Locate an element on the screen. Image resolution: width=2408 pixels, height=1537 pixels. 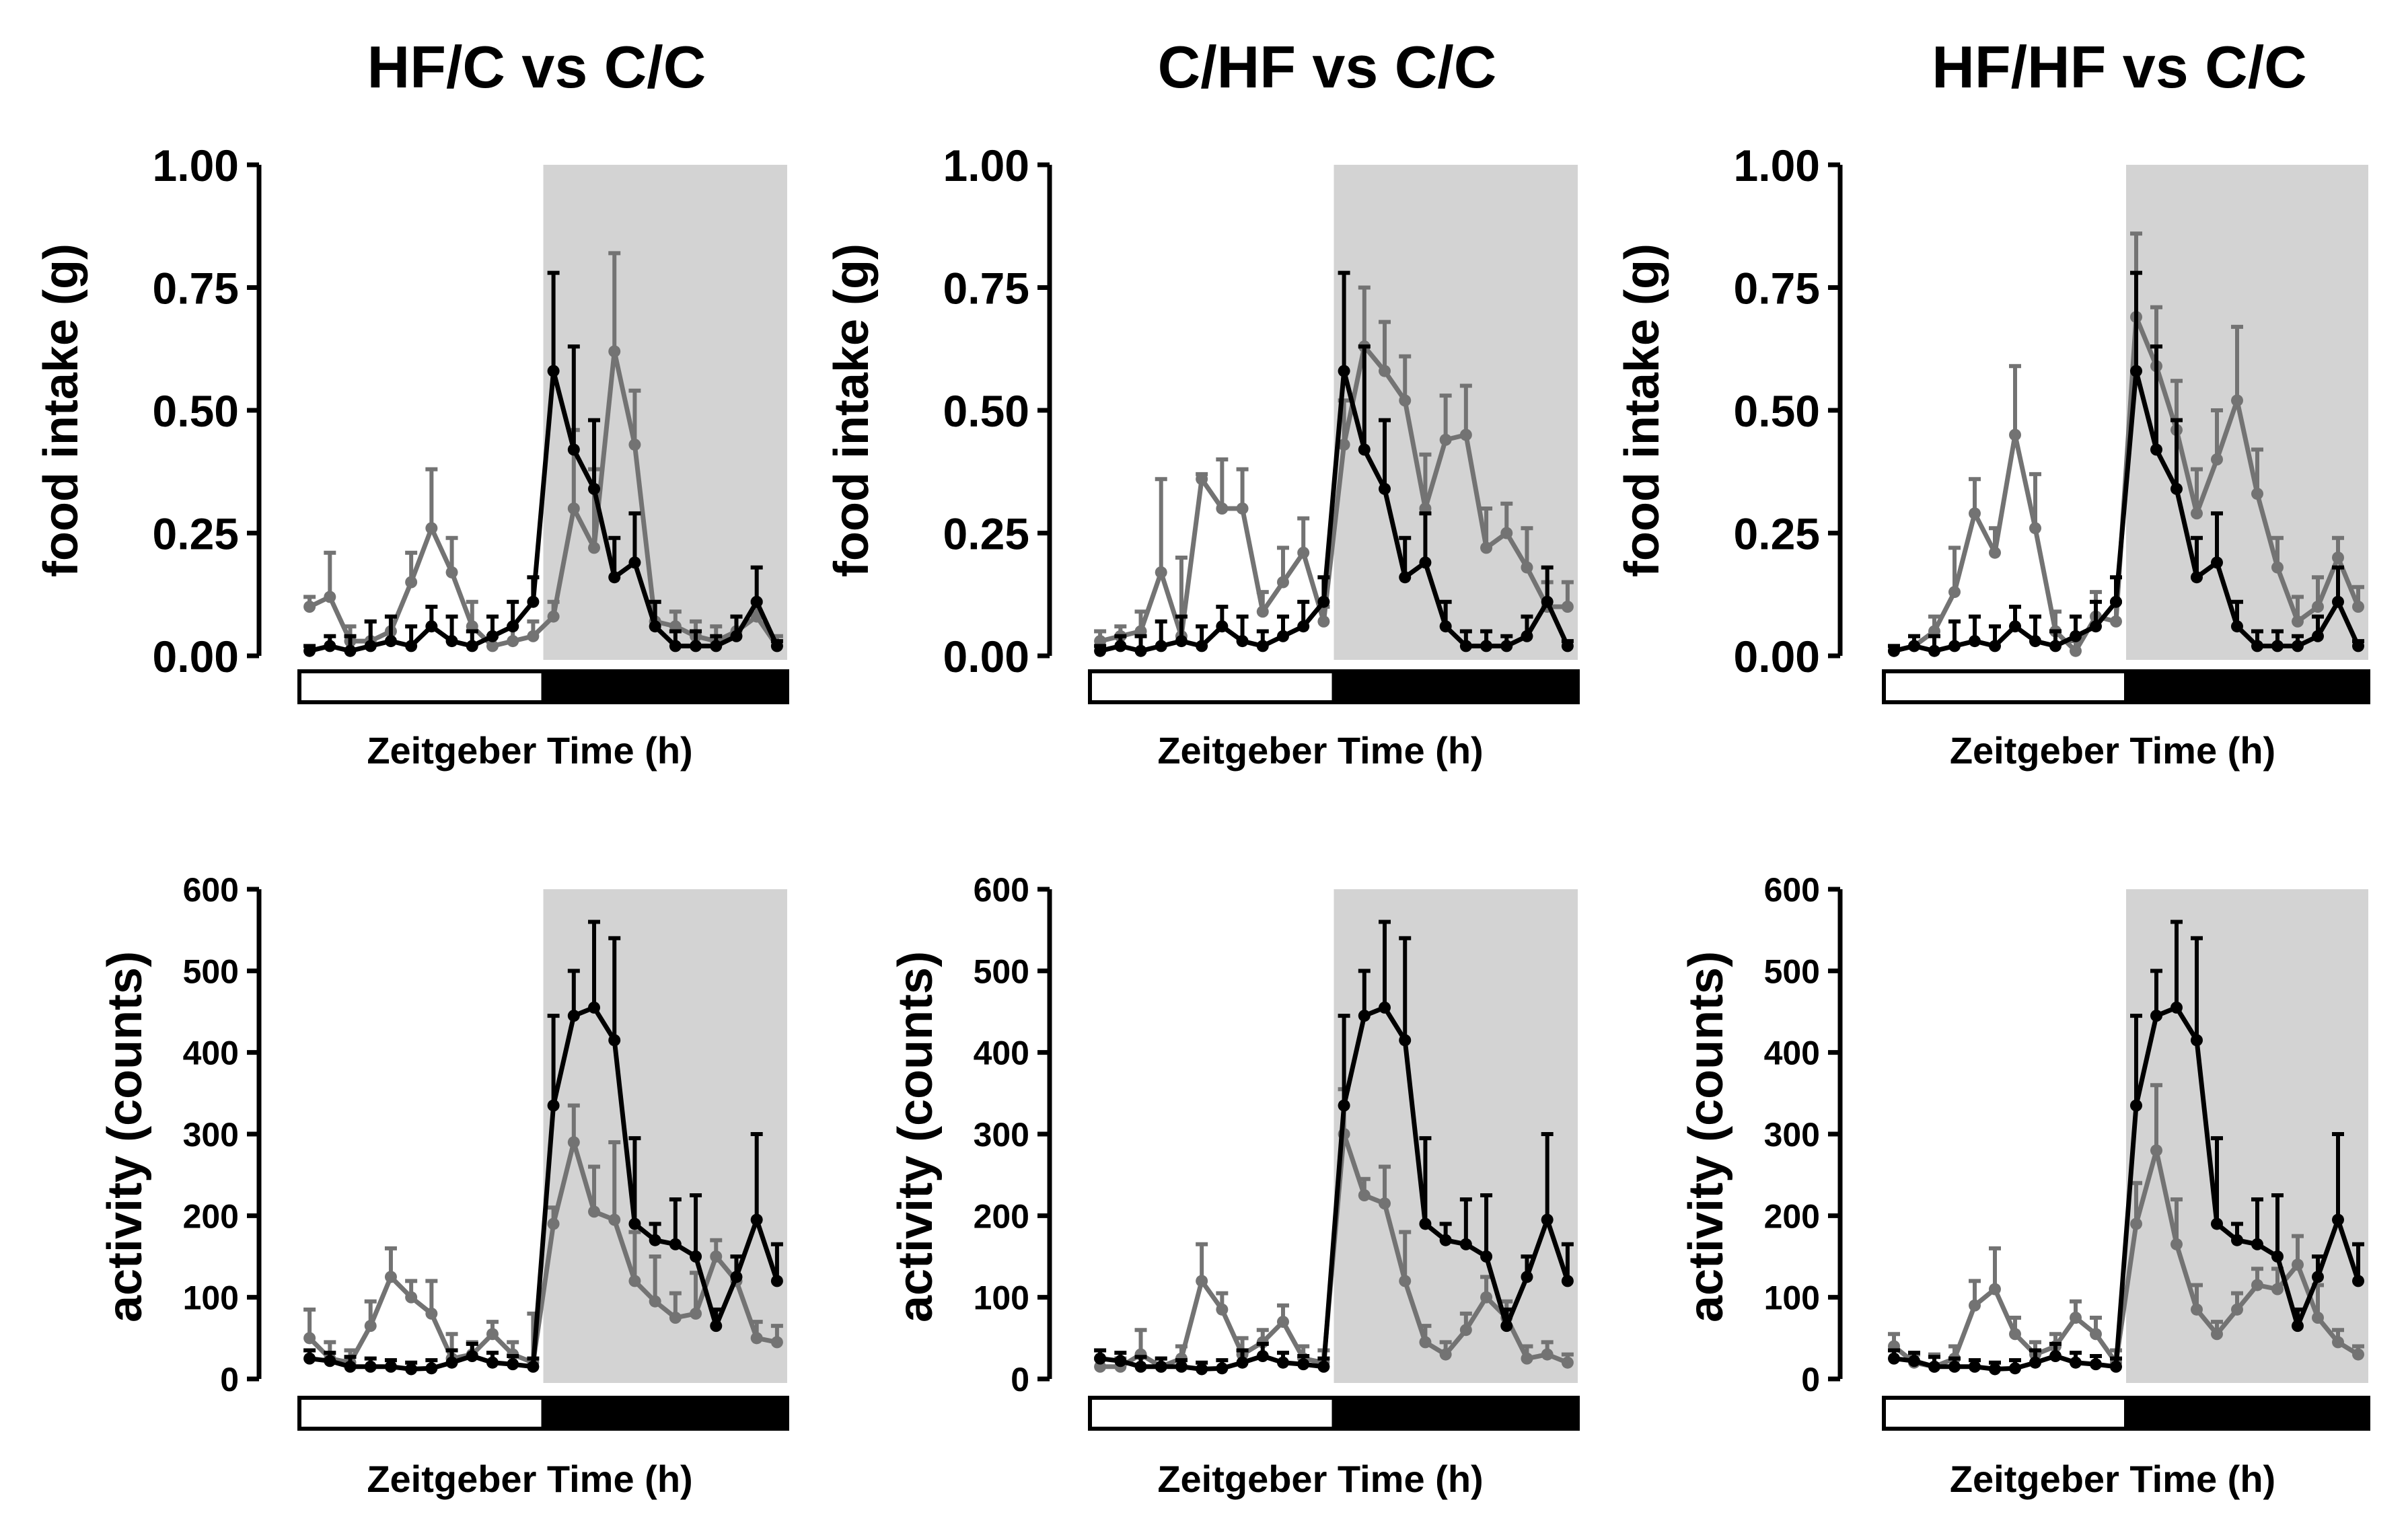
y-tick-label: 0.00 is located at coordinates (986, 656).